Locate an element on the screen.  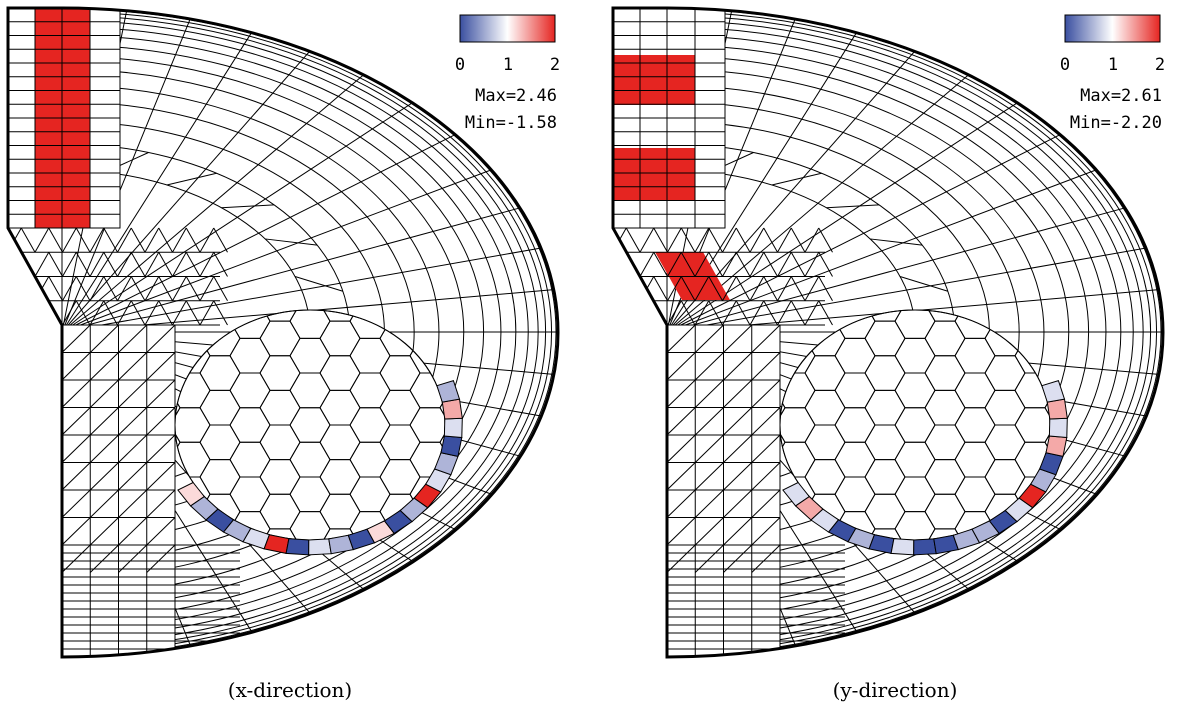
min-label: Min=-1.58 is located at coordinates (511, 123).